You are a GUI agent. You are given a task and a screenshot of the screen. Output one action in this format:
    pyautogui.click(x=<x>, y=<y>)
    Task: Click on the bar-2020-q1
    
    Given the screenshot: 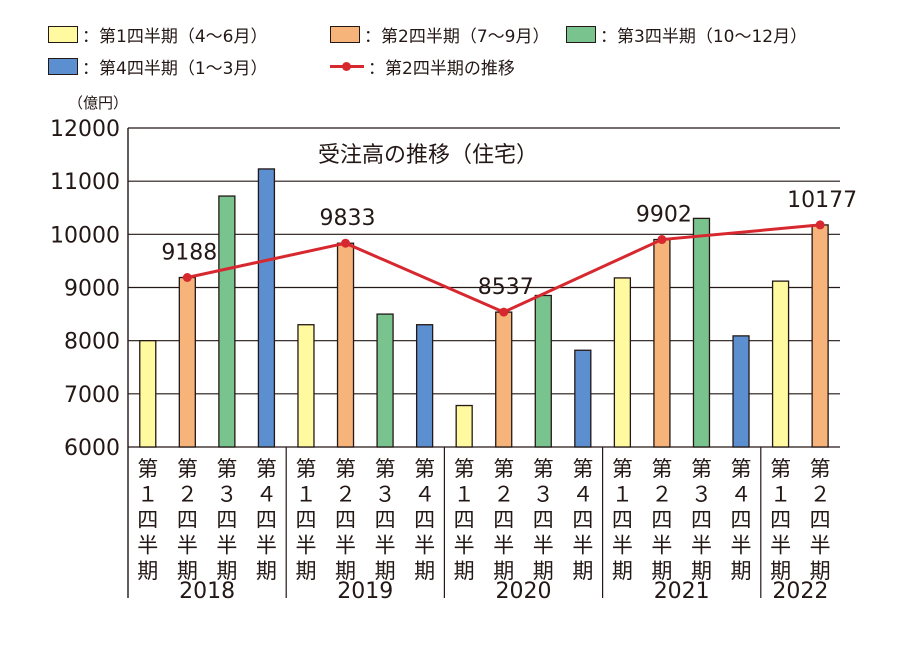 What is the action you would take?
    pyautogui.click(x=464, y=426)
    